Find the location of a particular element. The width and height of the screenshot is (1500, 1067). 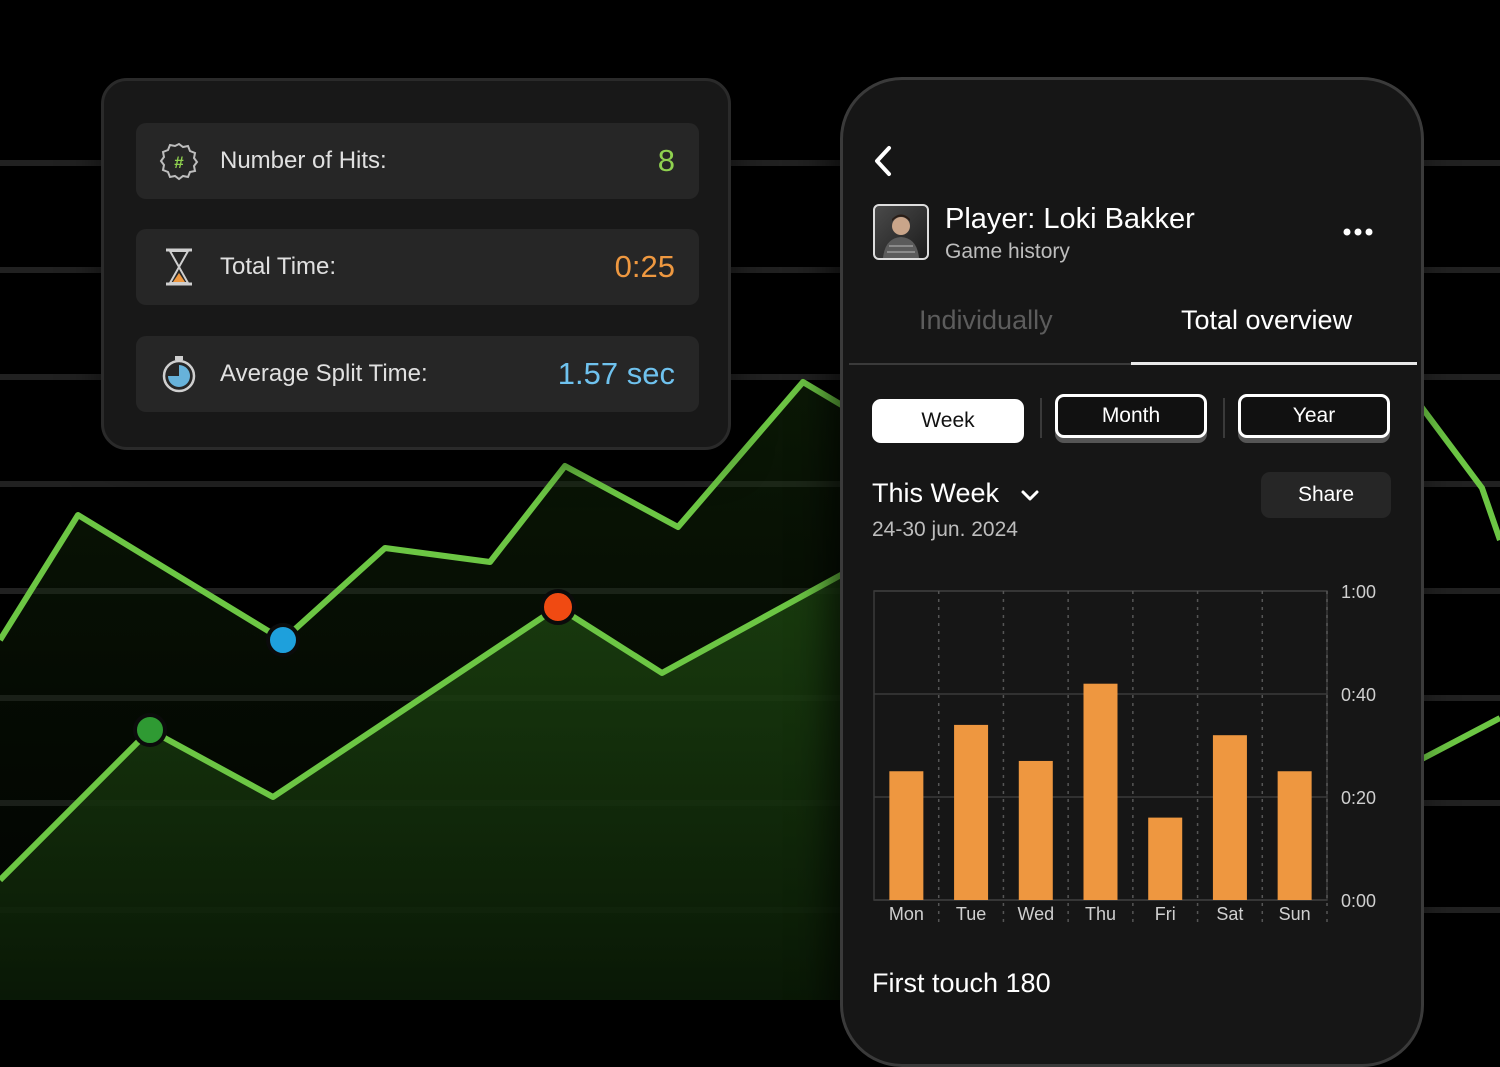

bar-fri is located at coordinates (1165, 858).